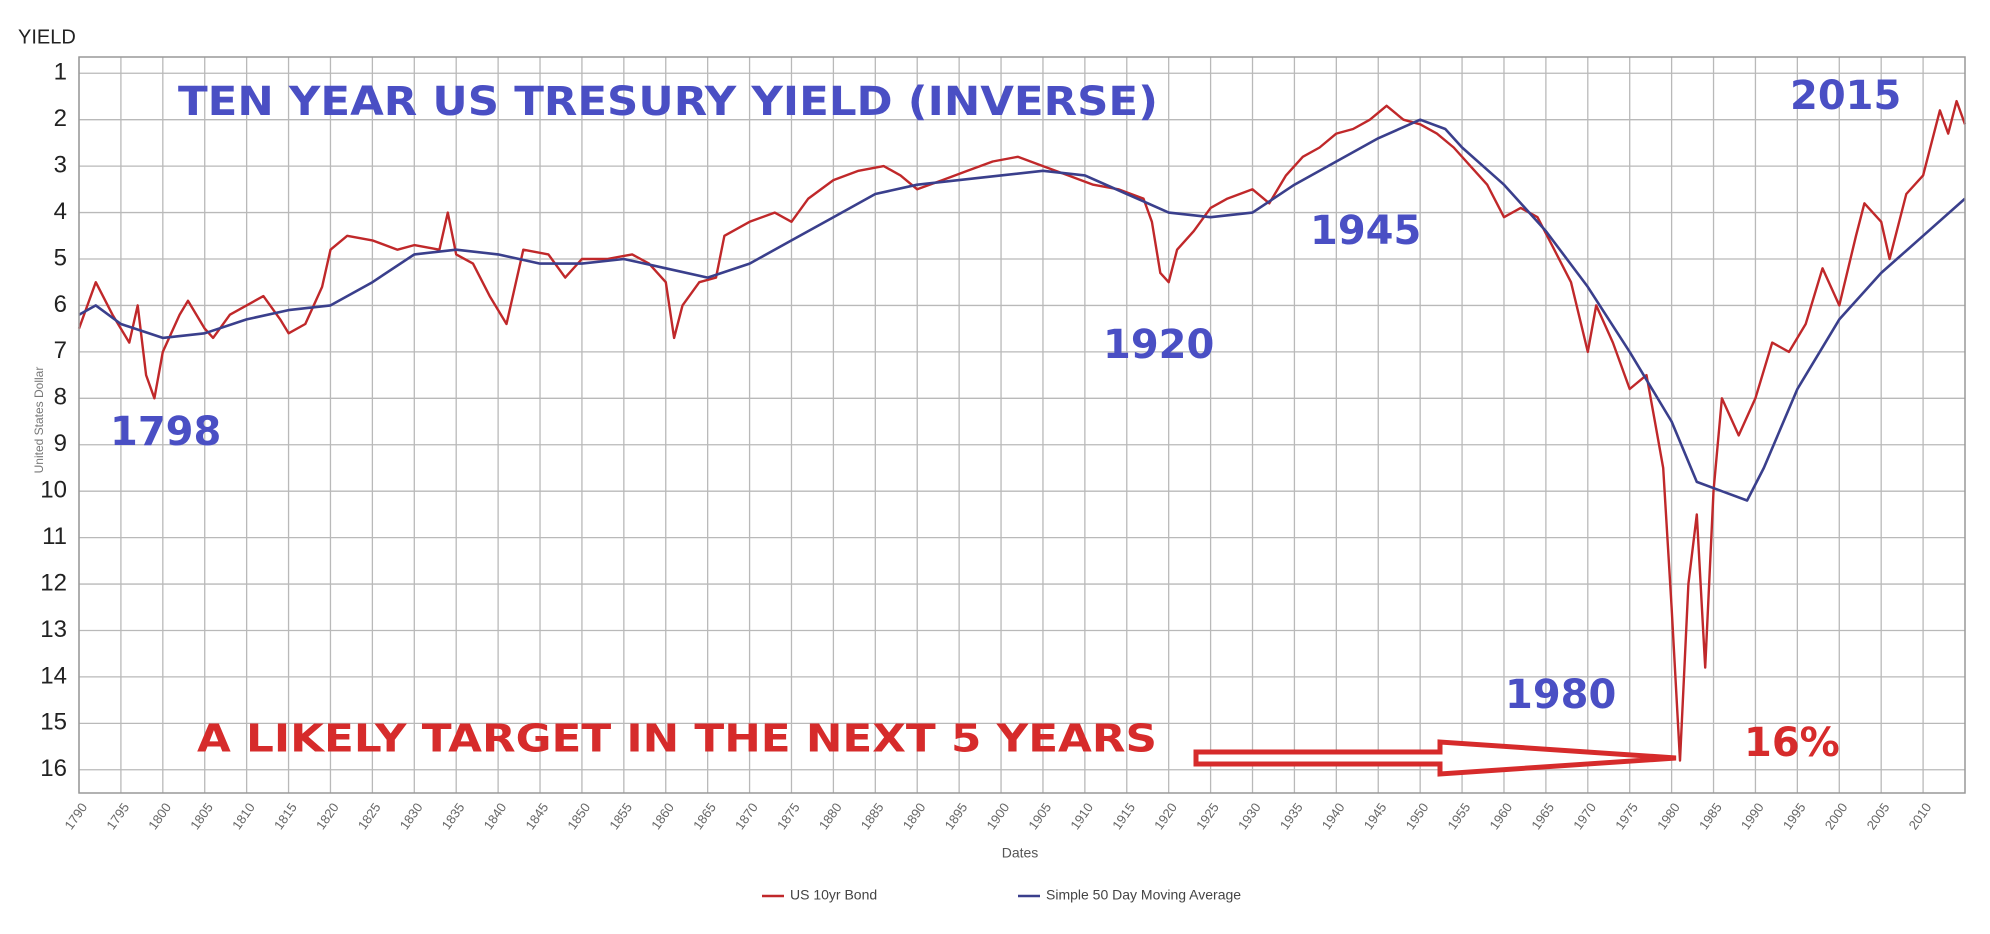 Image resolution: width=1990 pixels, height=934 pixels. Describe the element at coordinates (830, 816) in the screenshot. I see `x-tick-label: 1880` at that location.